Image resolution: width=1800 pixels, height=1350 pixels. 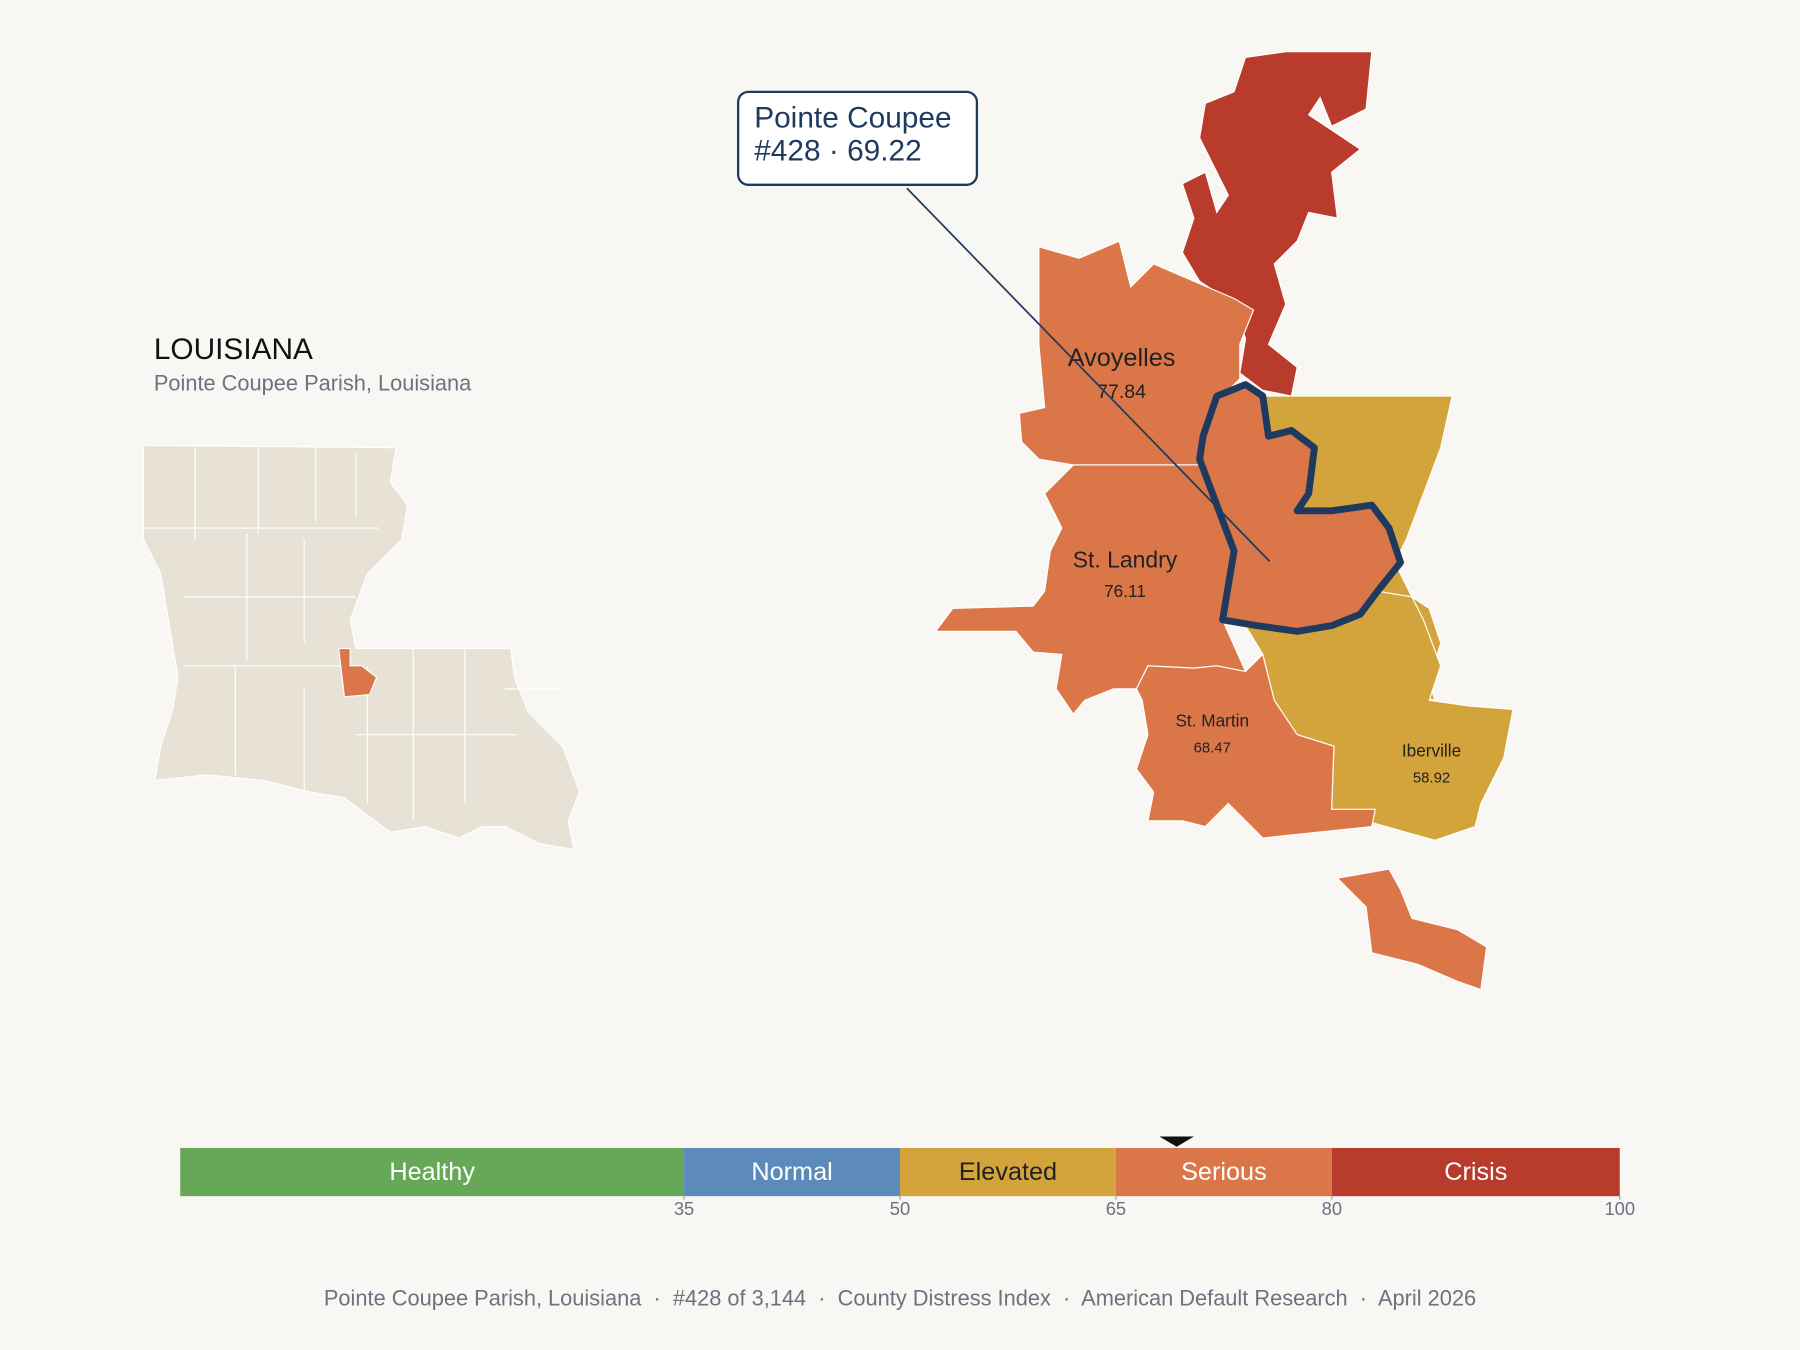 I want to click on legend-tick-label: 80, so click(x=1332, y=1208).